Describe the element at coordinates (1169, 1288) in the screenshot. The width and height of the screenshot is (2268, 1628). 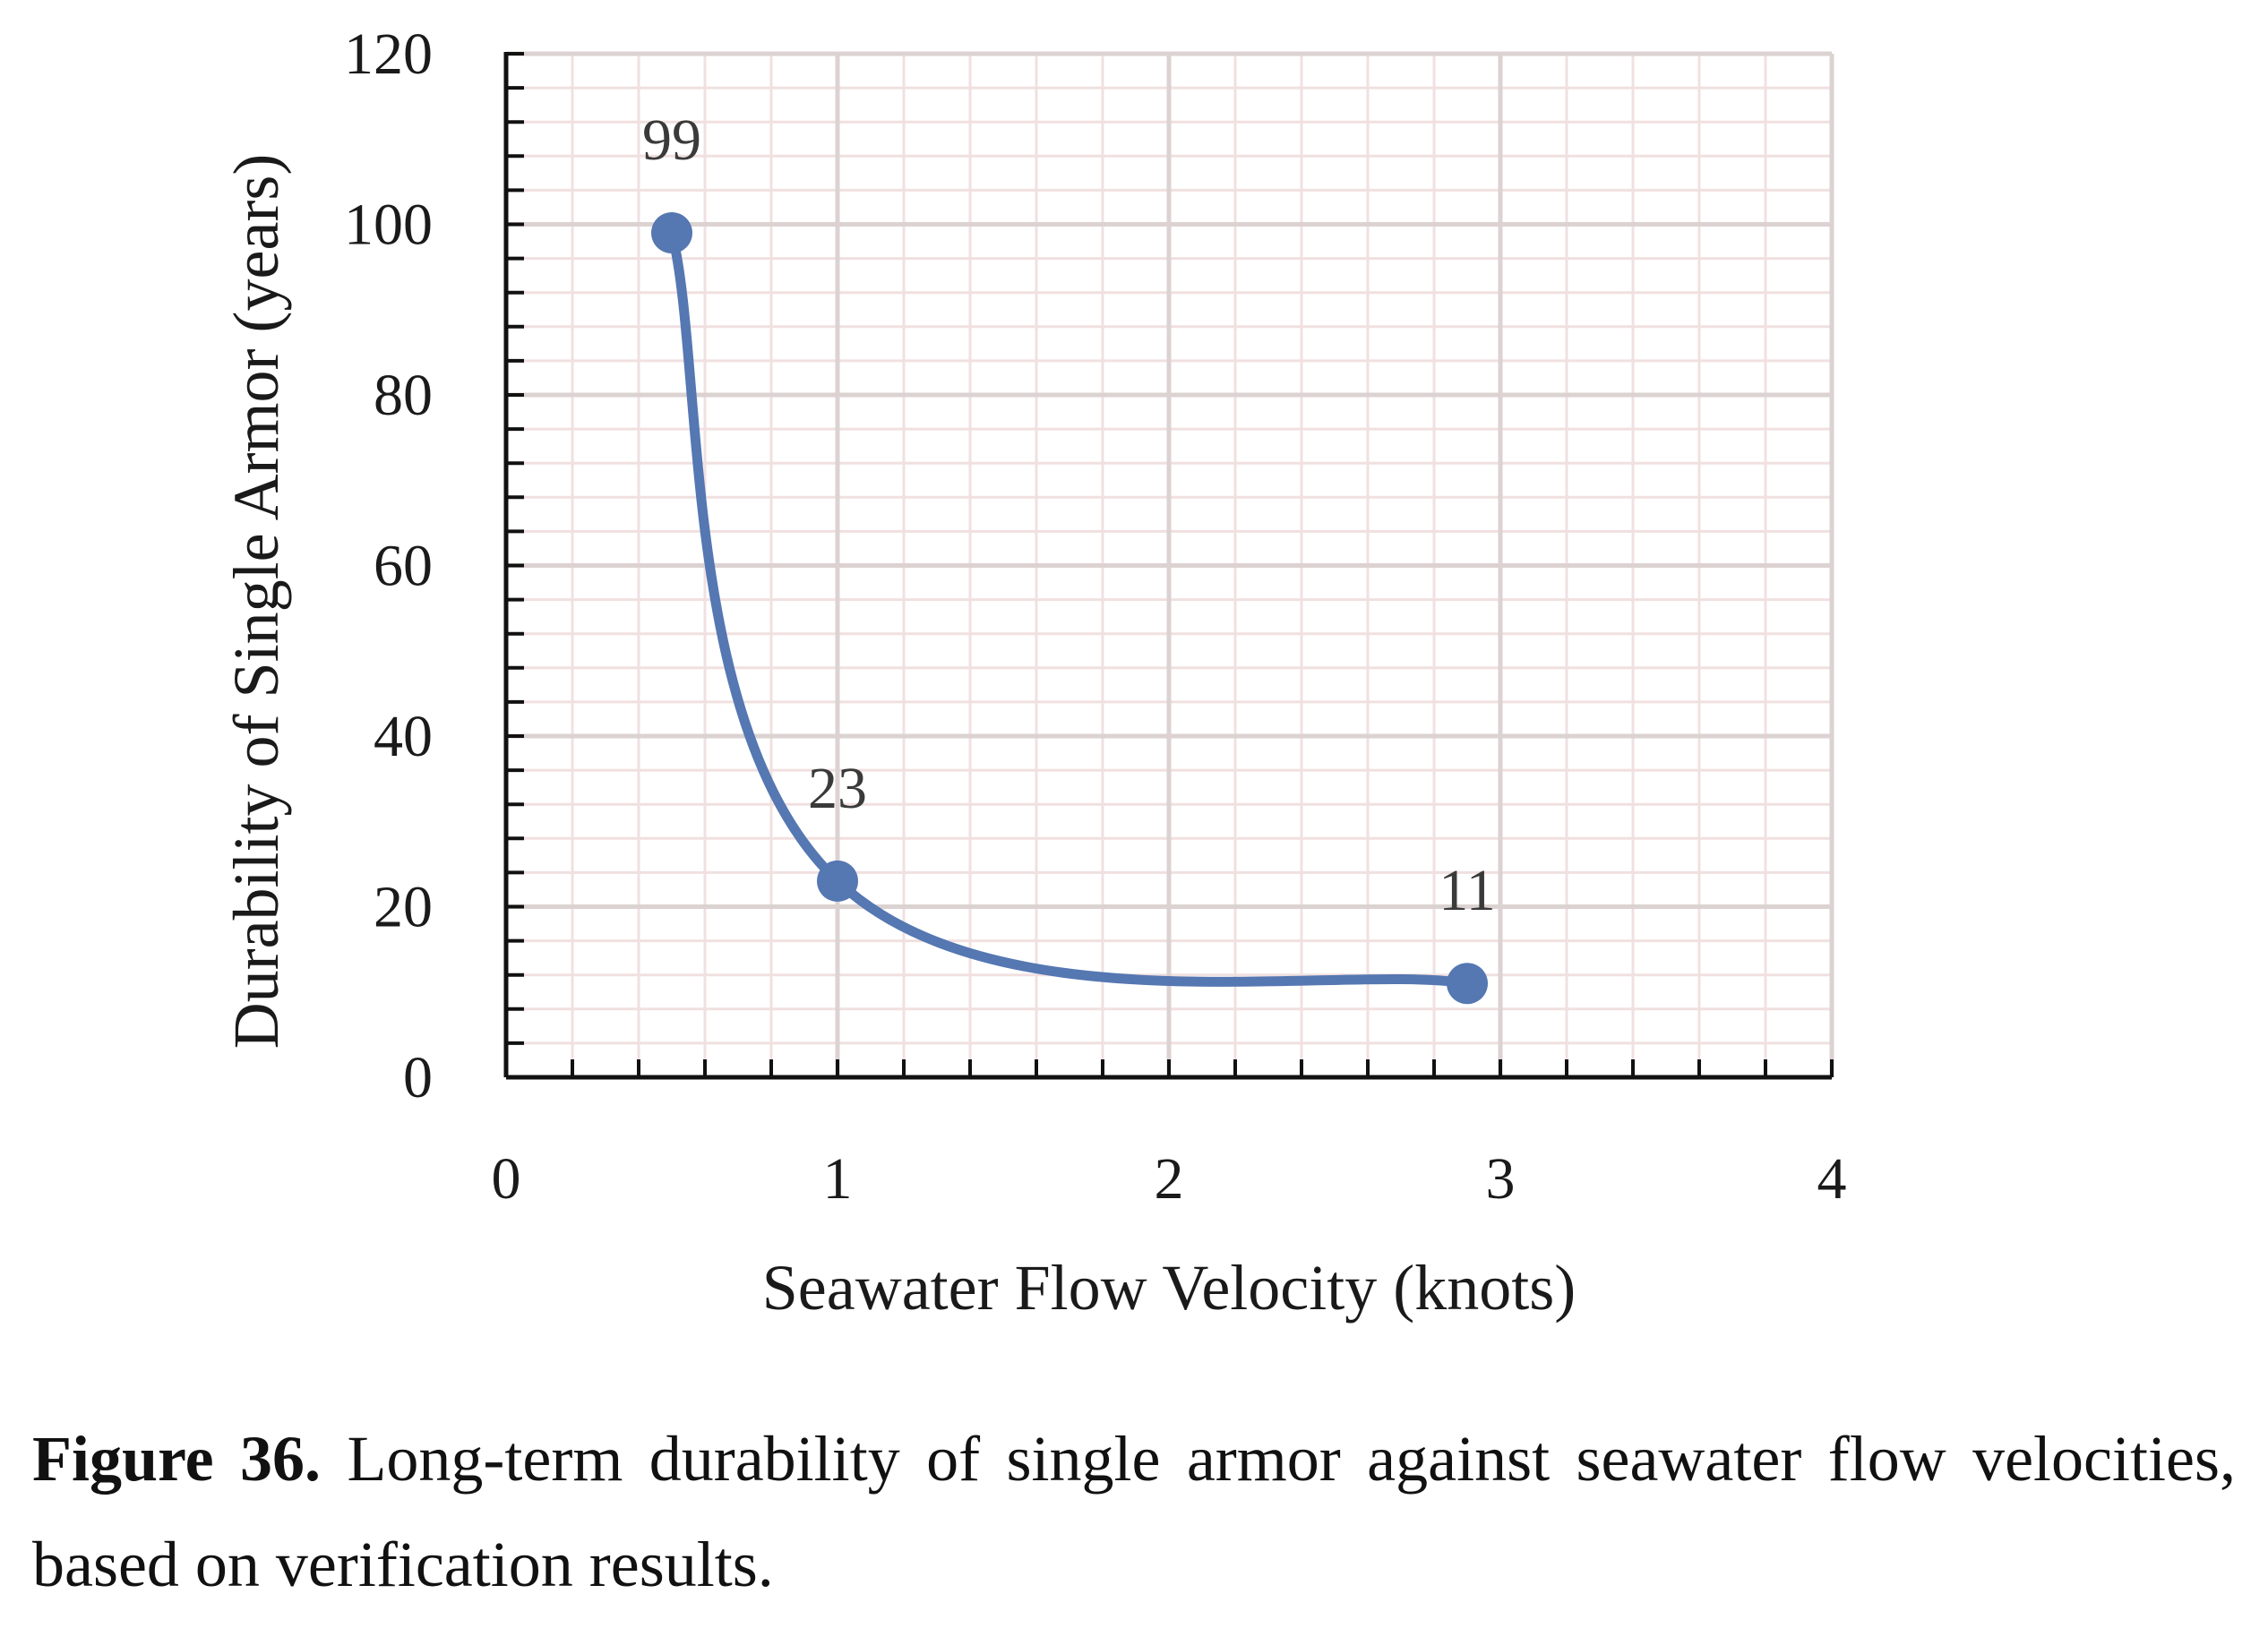
I see `x-axis-title: Seawater Flow Velocity (knots)` at that location.